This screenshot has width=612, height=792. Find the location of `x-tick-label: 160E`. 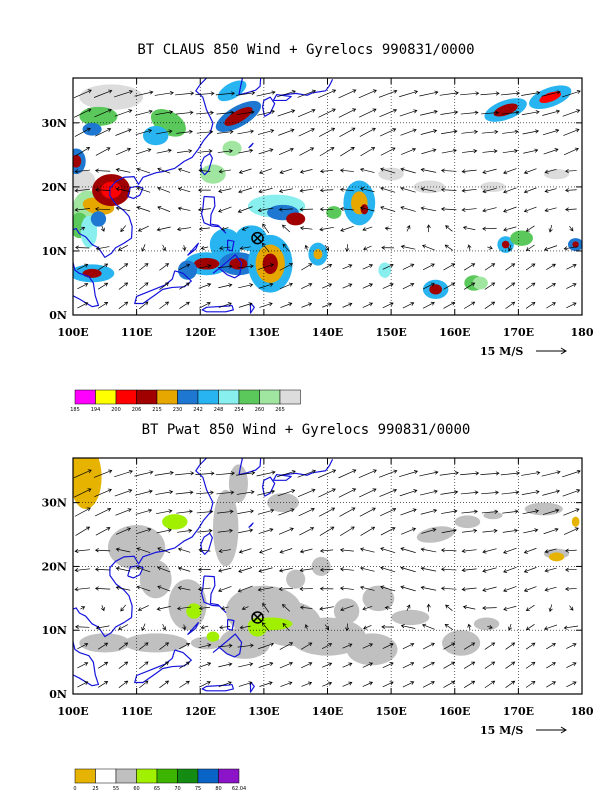

x-tick-label: 160E is located at coordinates (454, 332).